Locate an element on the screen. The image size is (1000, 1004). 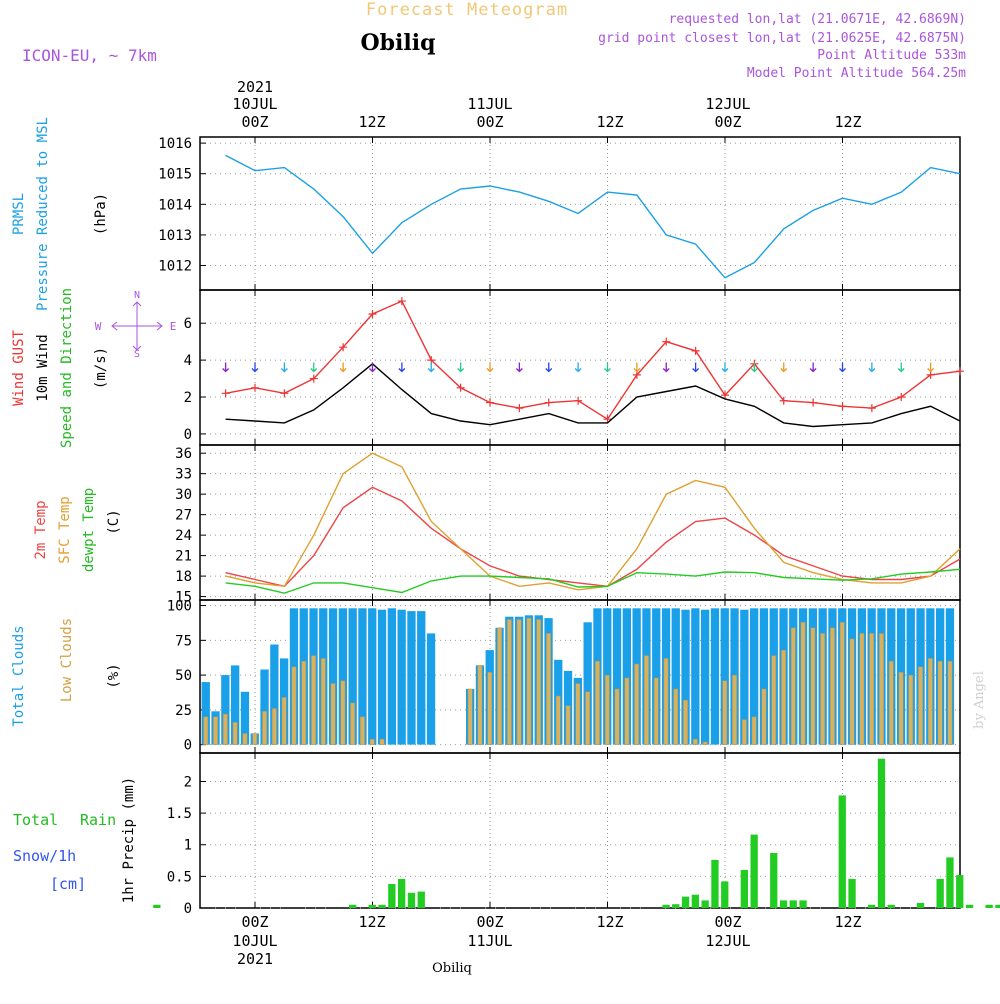
temp-label-line-1: SFC Temp is located at coordinates (65, 529).